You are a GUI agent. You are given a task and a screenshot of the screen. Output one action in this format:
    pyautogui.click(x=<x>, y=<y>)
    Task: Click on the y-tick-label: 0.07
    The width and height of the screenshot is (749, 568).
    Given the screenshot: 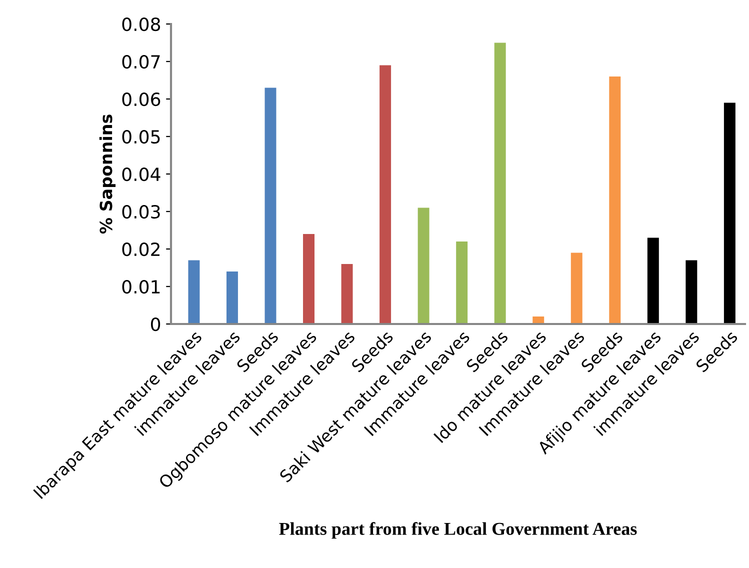 What is the action you would take?
    pyautogui.click(x=141, y=61)
    